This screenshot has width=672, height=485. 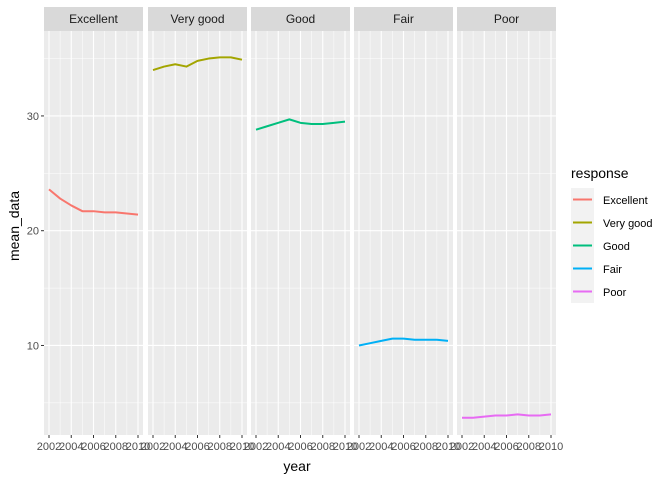 What do you see at coordinates (300, 124) in the screenshot?
I see `series-line-good` at bounding box center [300, 124].